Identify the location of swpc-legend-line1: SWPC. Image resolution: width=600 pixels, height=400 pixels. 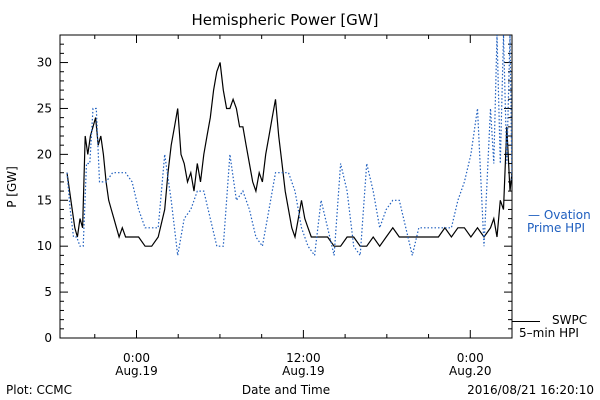
(569, 320).